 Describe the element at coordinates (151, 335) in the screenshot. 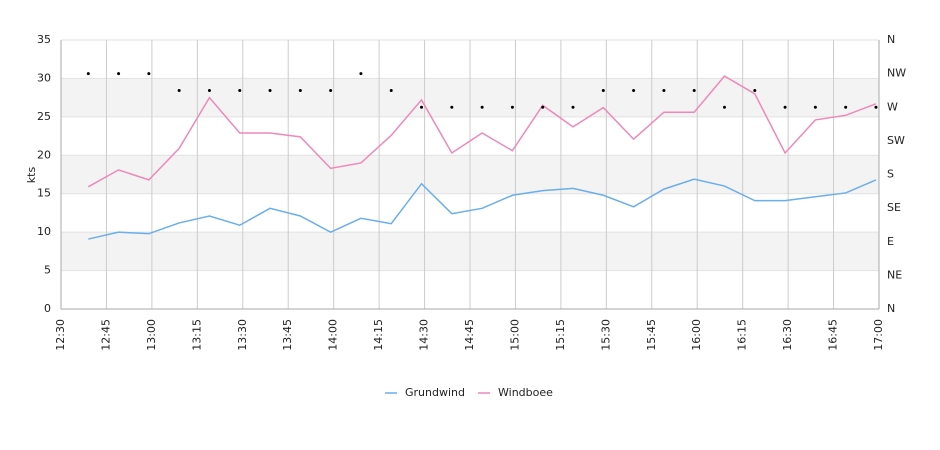

I see `x-tick-label: 13:00` at that location.